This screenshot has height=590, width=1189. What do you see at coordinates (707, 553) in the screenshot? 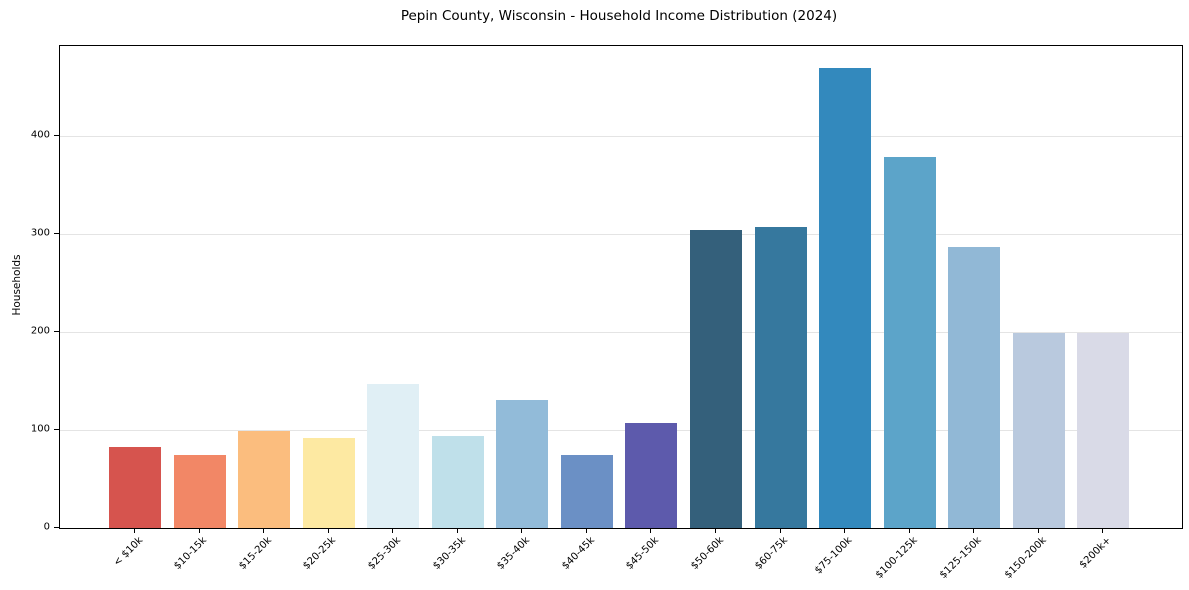
I see `x-tick-label-50-60k: $50-60k` at bounding box center [707, 553].